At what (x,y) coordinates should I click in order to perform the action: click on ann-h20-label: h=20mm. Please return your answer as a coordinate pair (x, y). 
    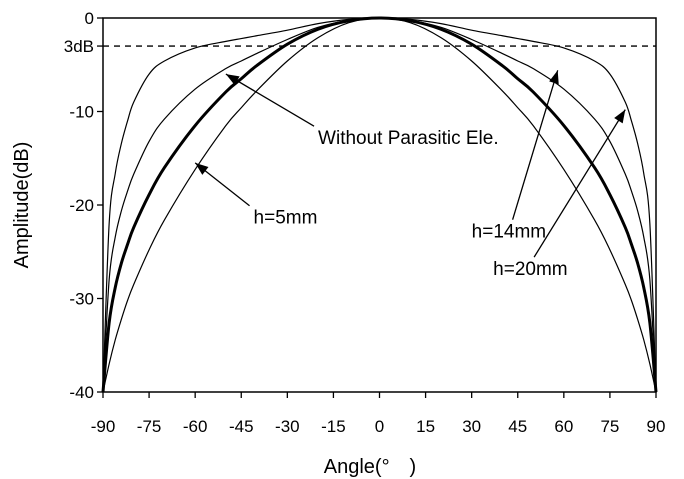
    Looking at the image, I should click on (530, 269).